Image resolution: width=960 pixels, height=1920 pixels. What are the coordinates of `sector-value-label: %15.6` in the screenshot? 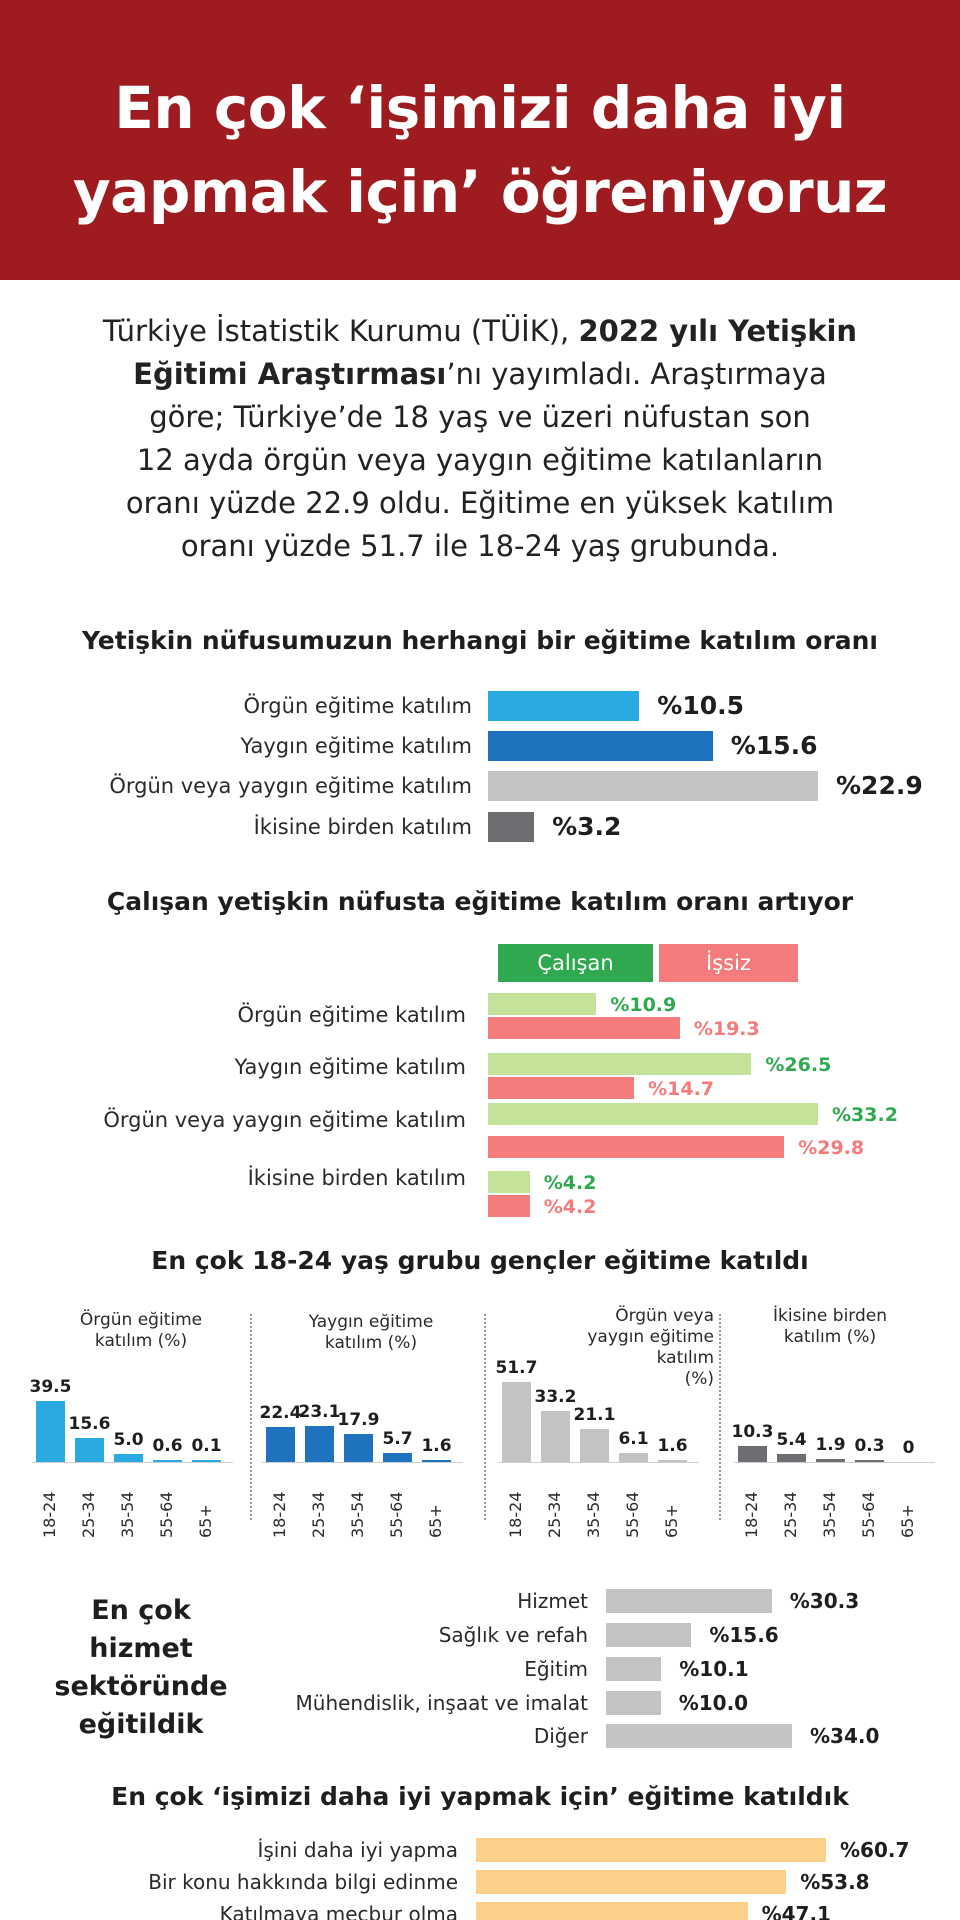 It's located at (744, 1635).